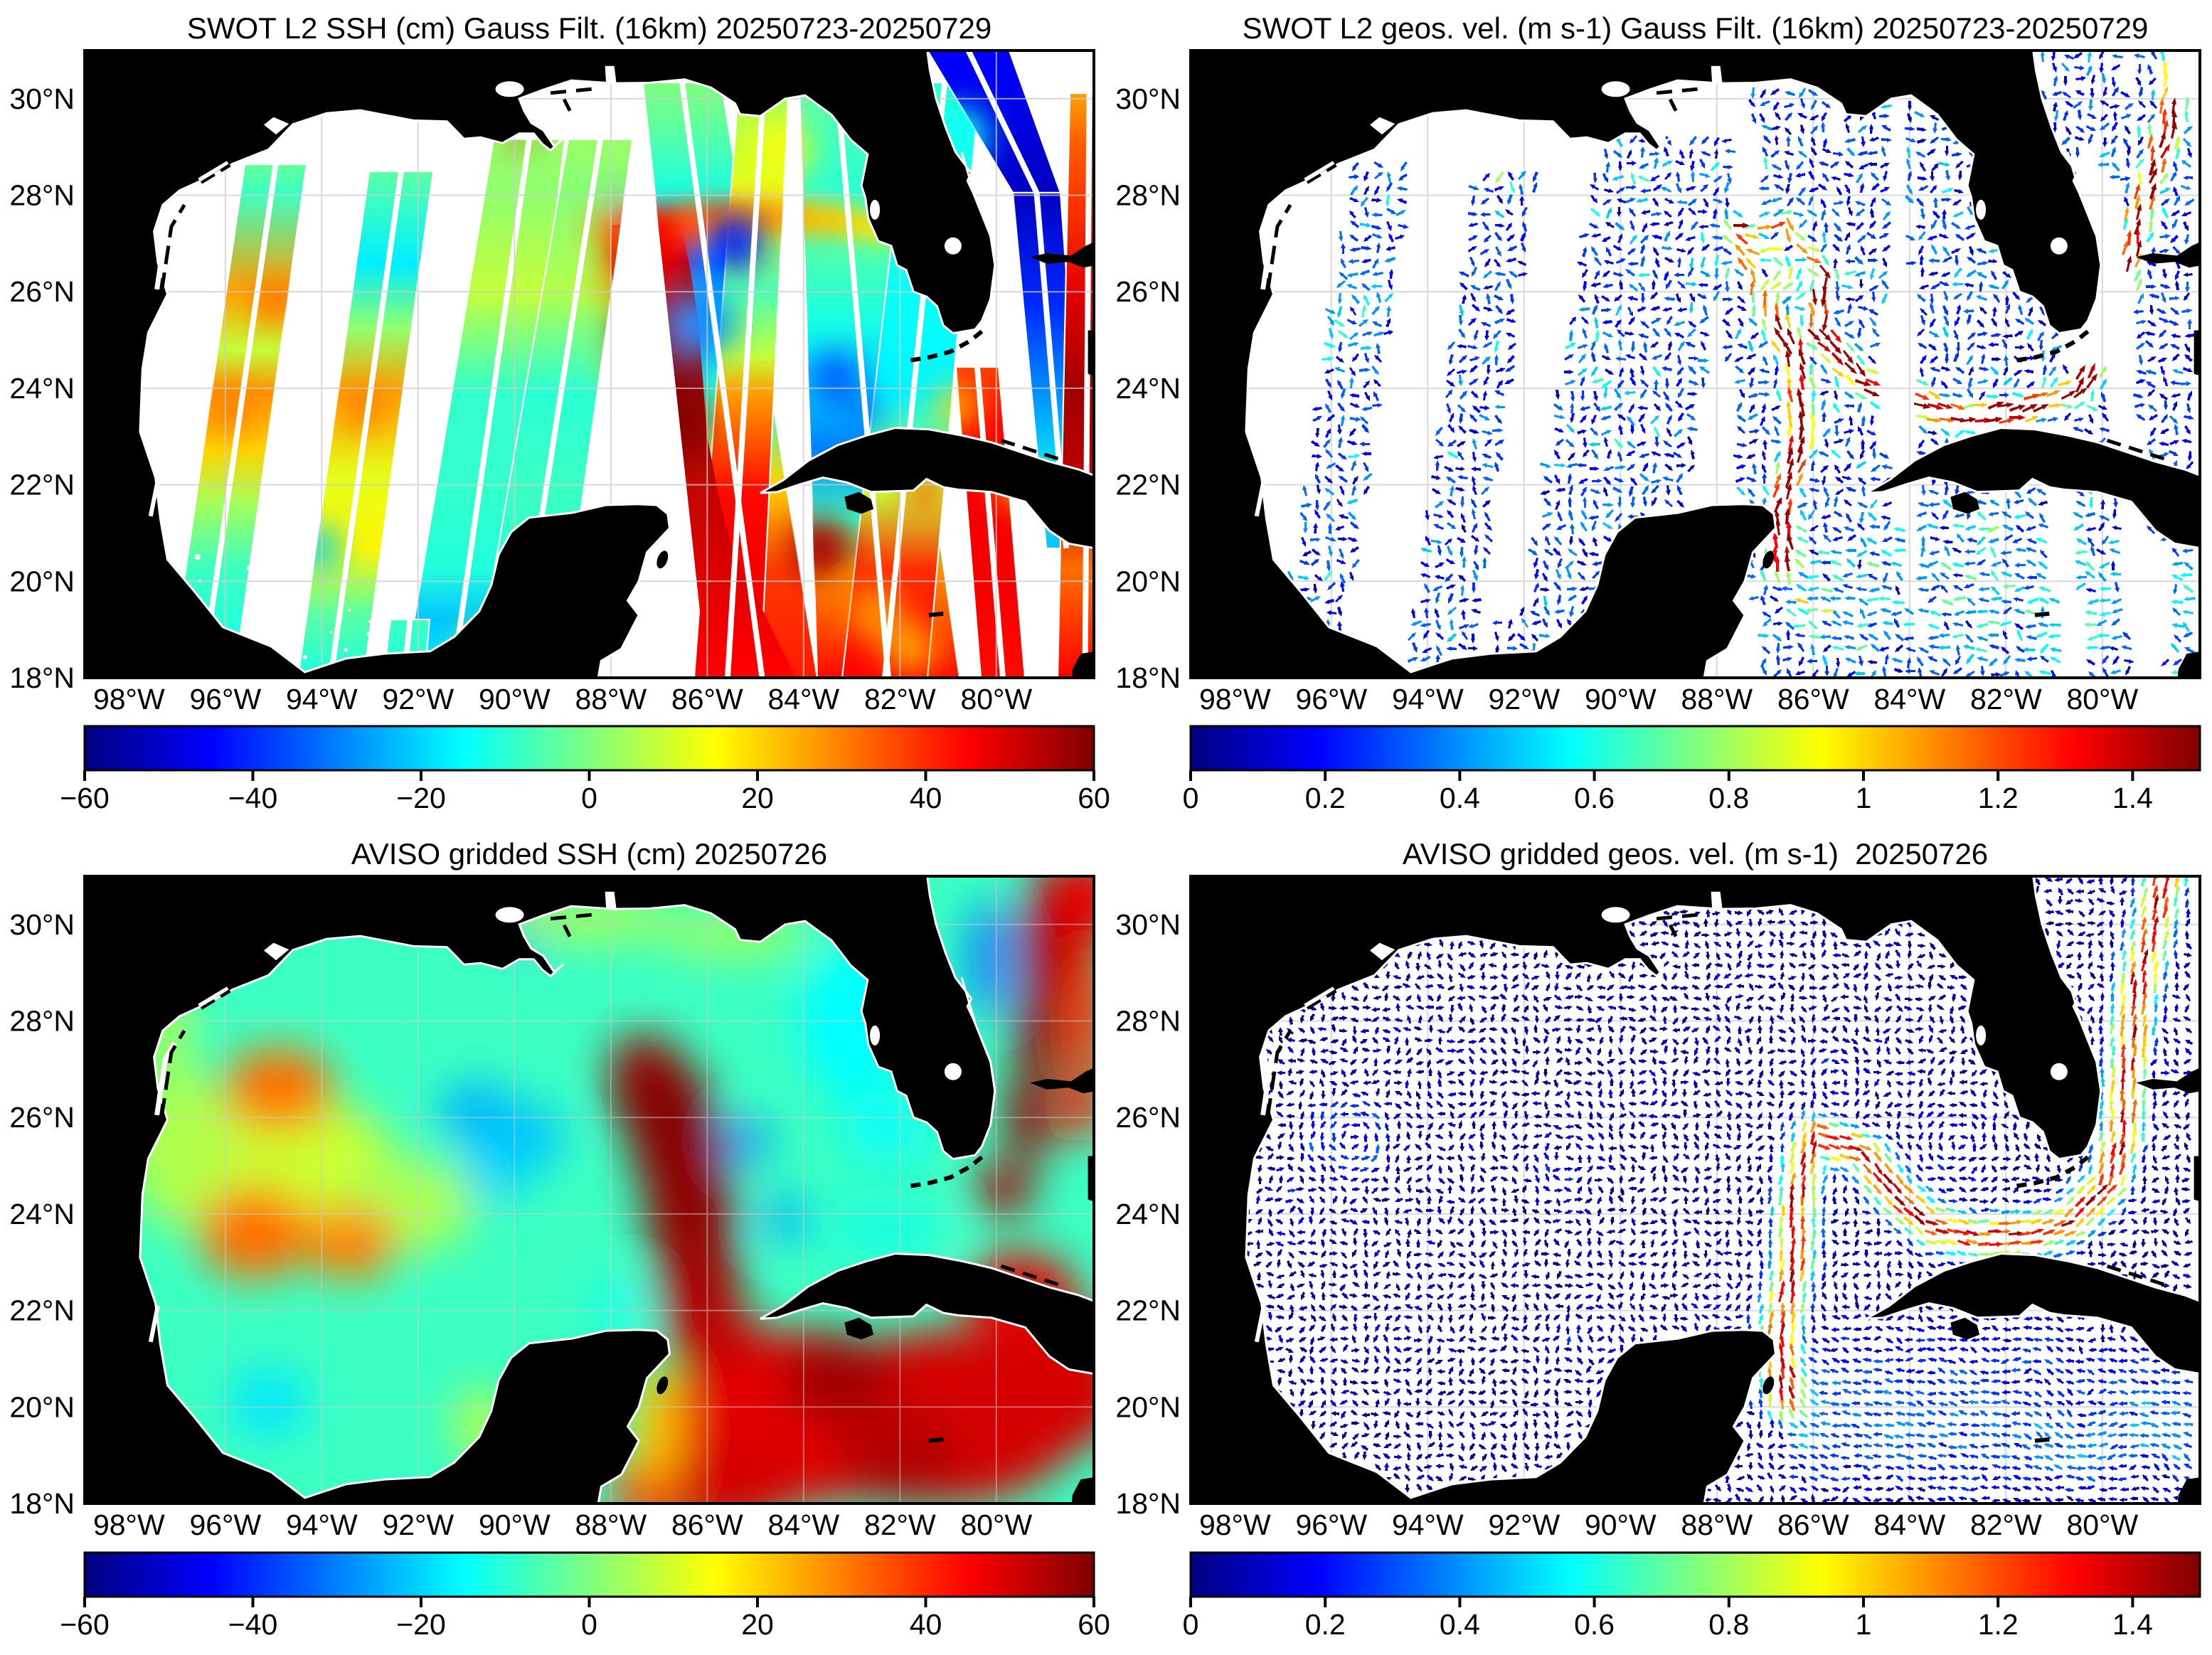 This screenshot has width=2212, height=1655. What do you see at coordinates (589, 854) in the screenshot?
I see `svg-text:AVISO gridded SSH (cm) 2025072: AVISO gridded SSH (cm) 20250726` at bounding box center [589, 854].